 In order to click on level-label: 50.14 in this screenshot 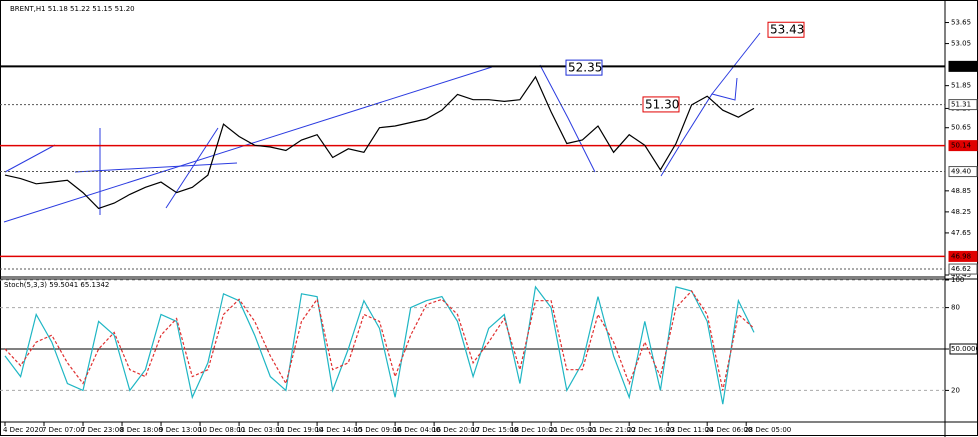, I will do `click(961, 146)`.